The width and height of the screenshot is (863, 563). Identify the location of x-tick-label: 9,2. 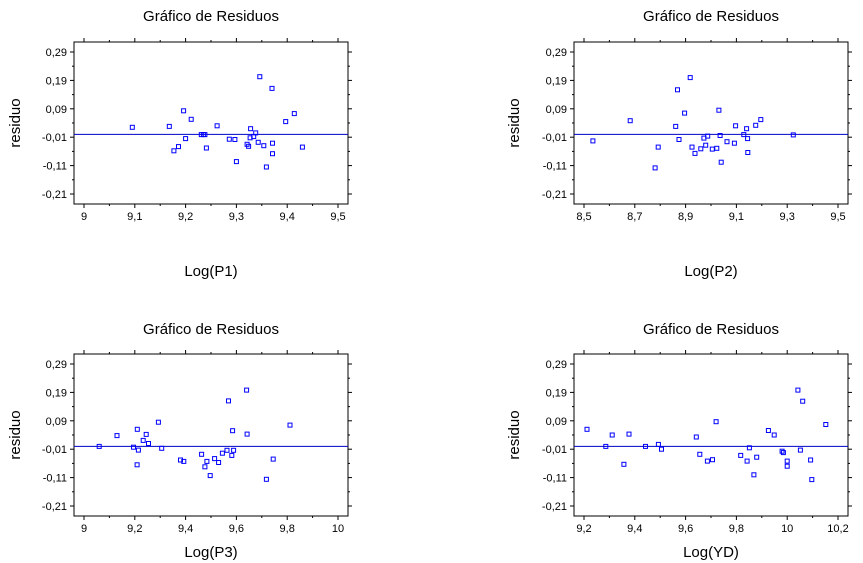
(134, 529).